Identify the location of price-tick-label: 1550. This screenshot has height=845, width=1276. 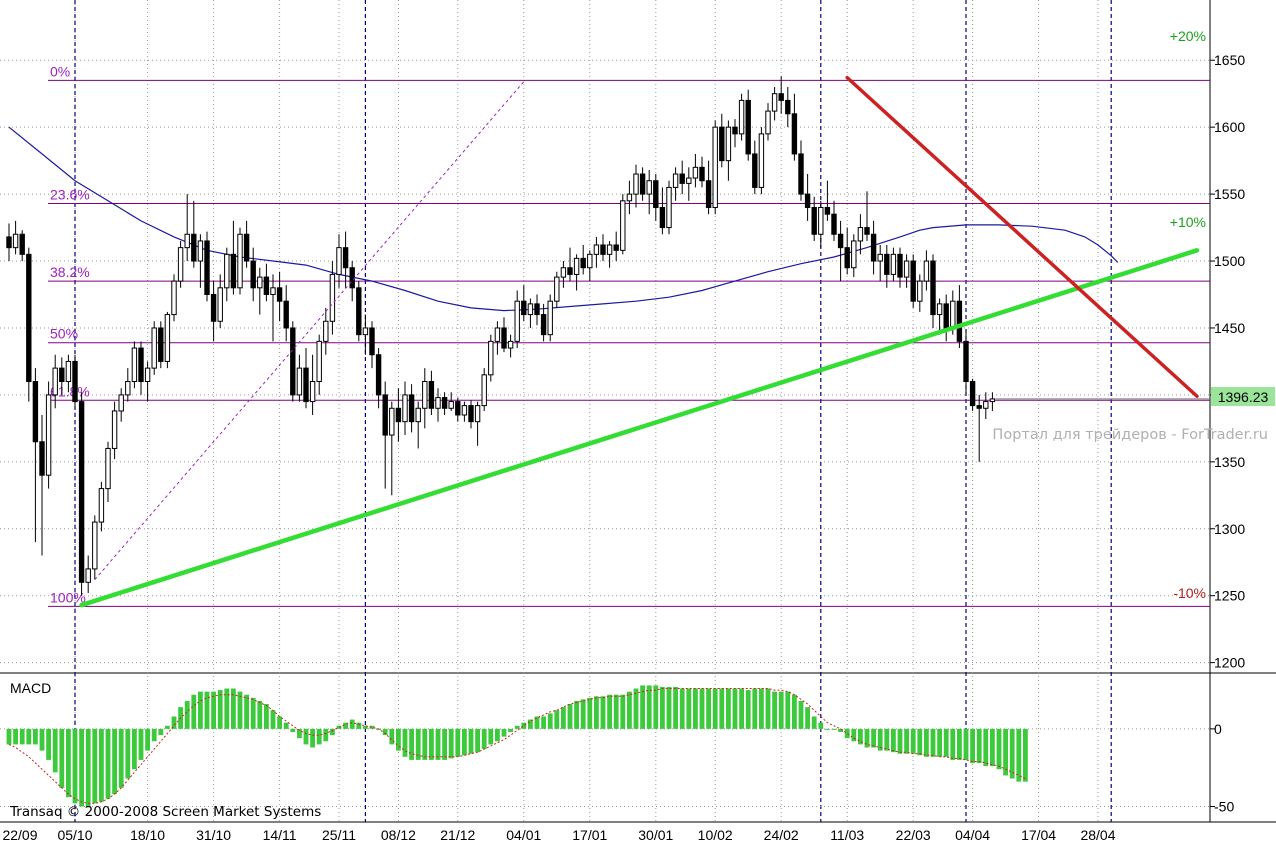
(1229, 194).